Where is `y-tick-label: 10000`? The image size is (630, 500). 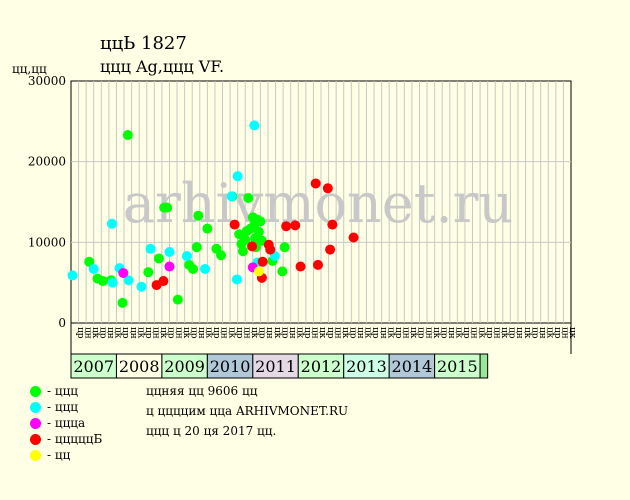
y-tick-label: 10000 is located at coordinates (47, 242).